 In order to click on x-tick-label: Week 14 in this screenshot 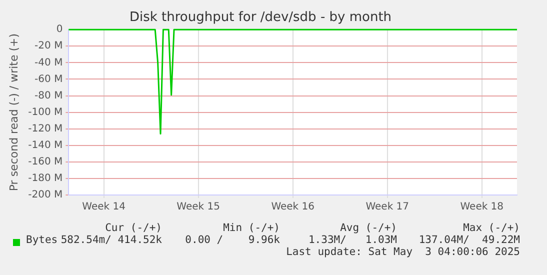, I will do `click(104, 207)`.